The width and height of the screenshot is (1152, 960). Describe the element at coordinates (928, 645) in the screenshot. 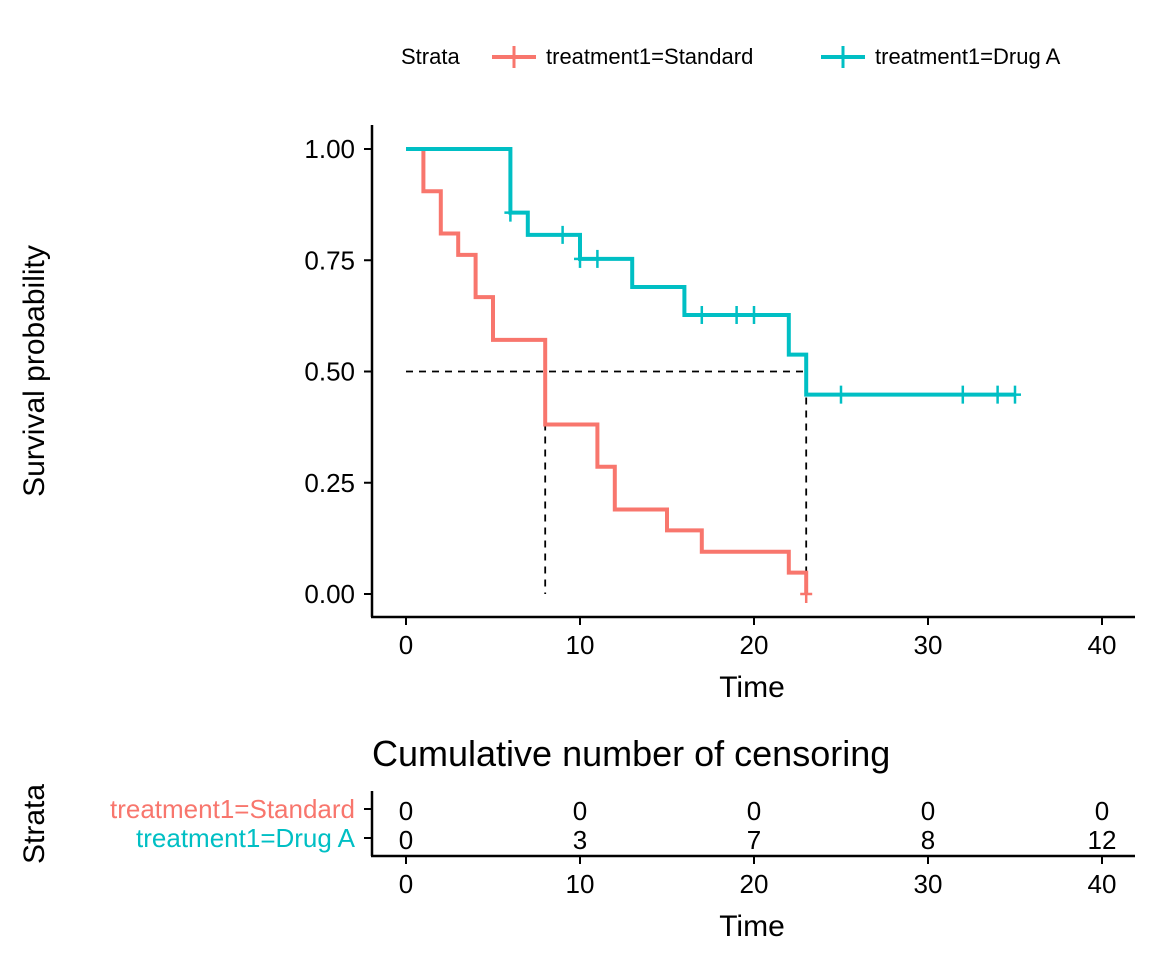

I see `x-tick-label: 30` at that location.